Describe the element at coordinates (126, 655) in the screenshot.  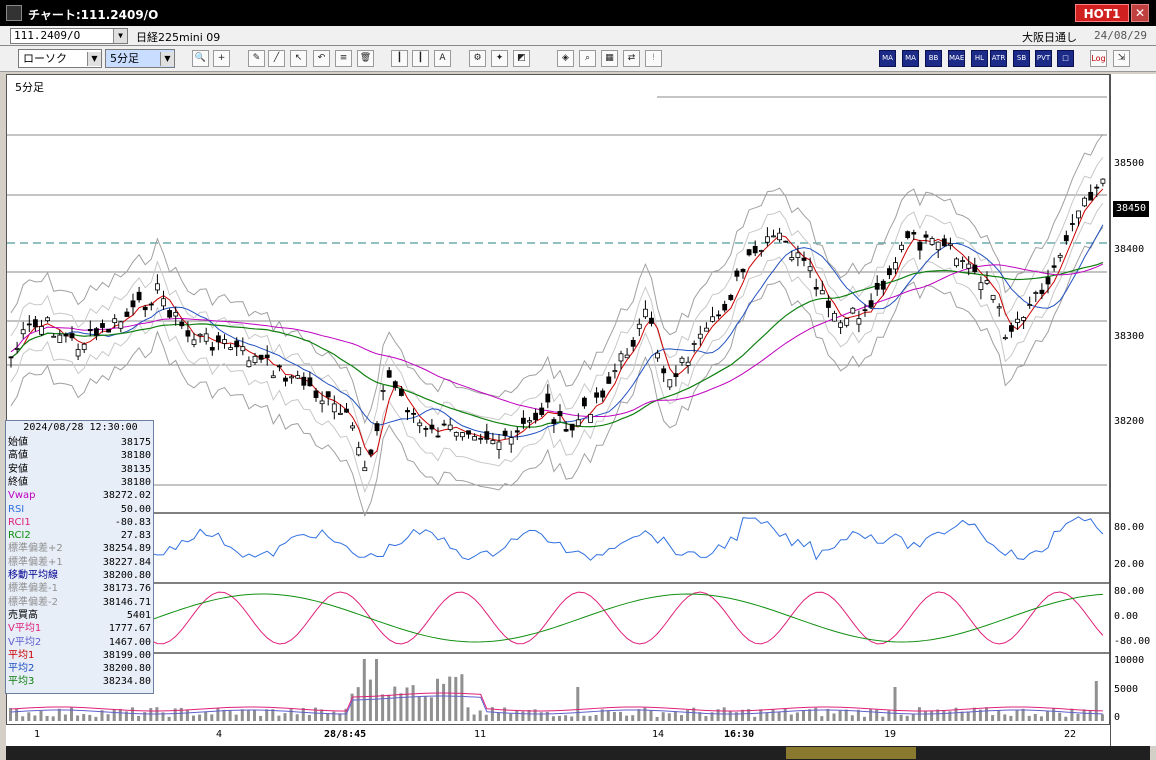
I see `data-panel-value: 38199.00` at that location.